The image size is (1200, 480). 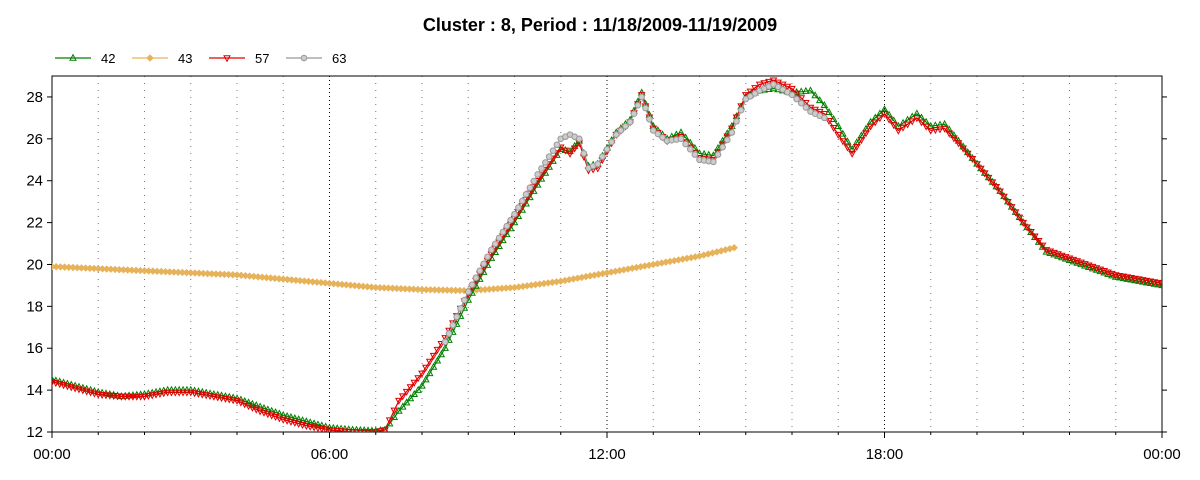 I want to click on legend-item-43: 43, so click(x=162, y=58).